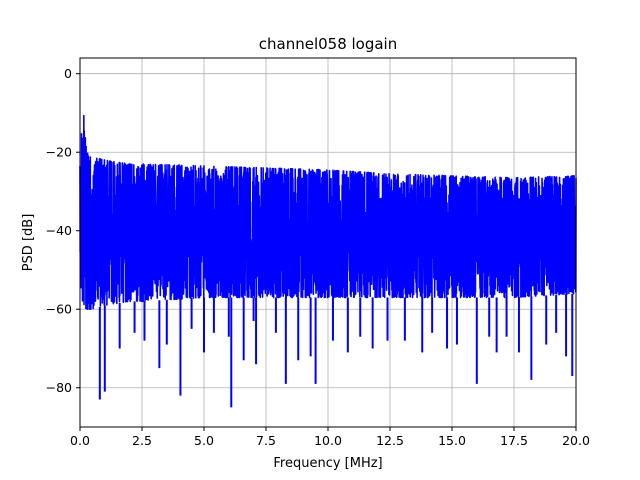 The image size is (640, 480). I want to click on y-tick-label-0: −80, so click(59, 387).